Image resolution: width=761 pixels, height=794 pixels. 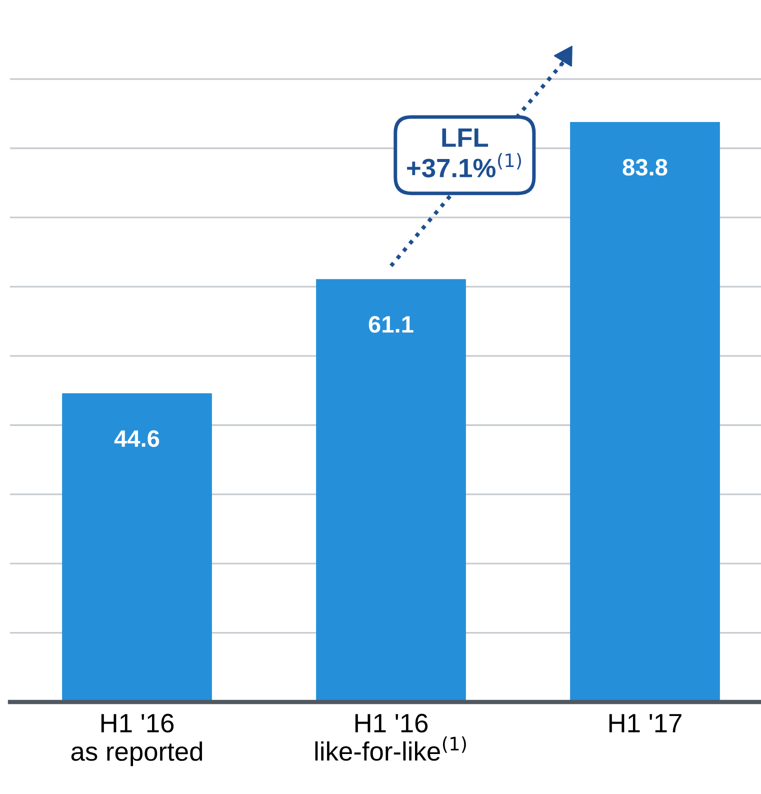 What do you see at coordinates (645, 723) in the screenshot?
I see `x-tick-label: H1 '17` at bounding box center [645, 723].